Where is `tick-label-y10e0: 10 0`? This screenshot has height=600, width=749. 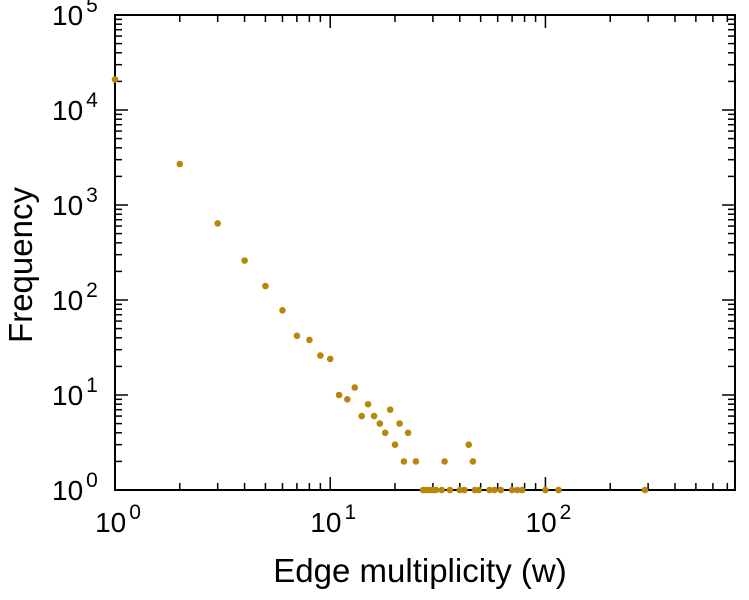 tick-label-y10e0: 10 0 is located at coordinates (75, 487).